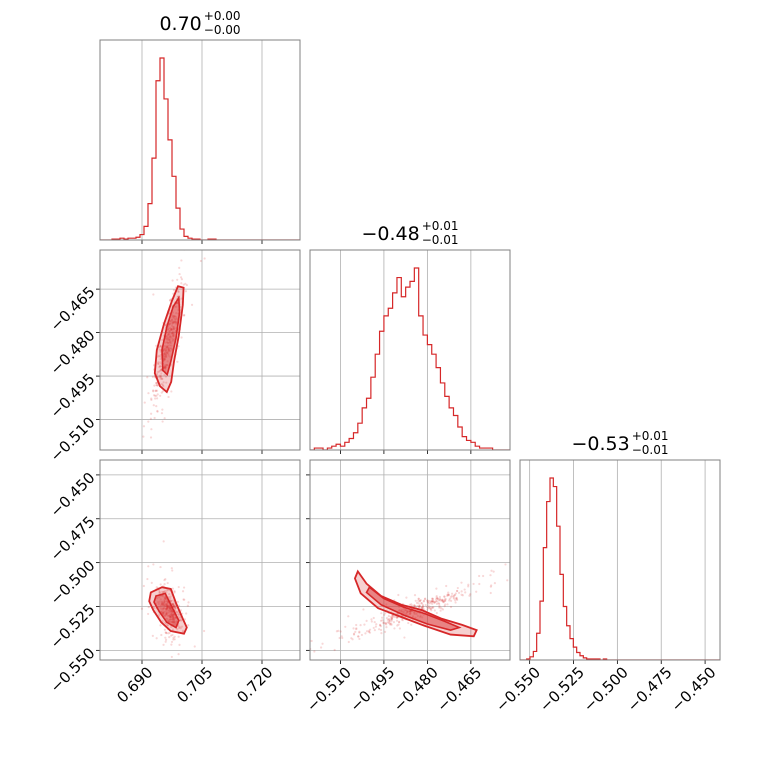 The height and width of the screenshot is (760, 760). I want to click on x-tick-label: −0.480, so click(416, 689).